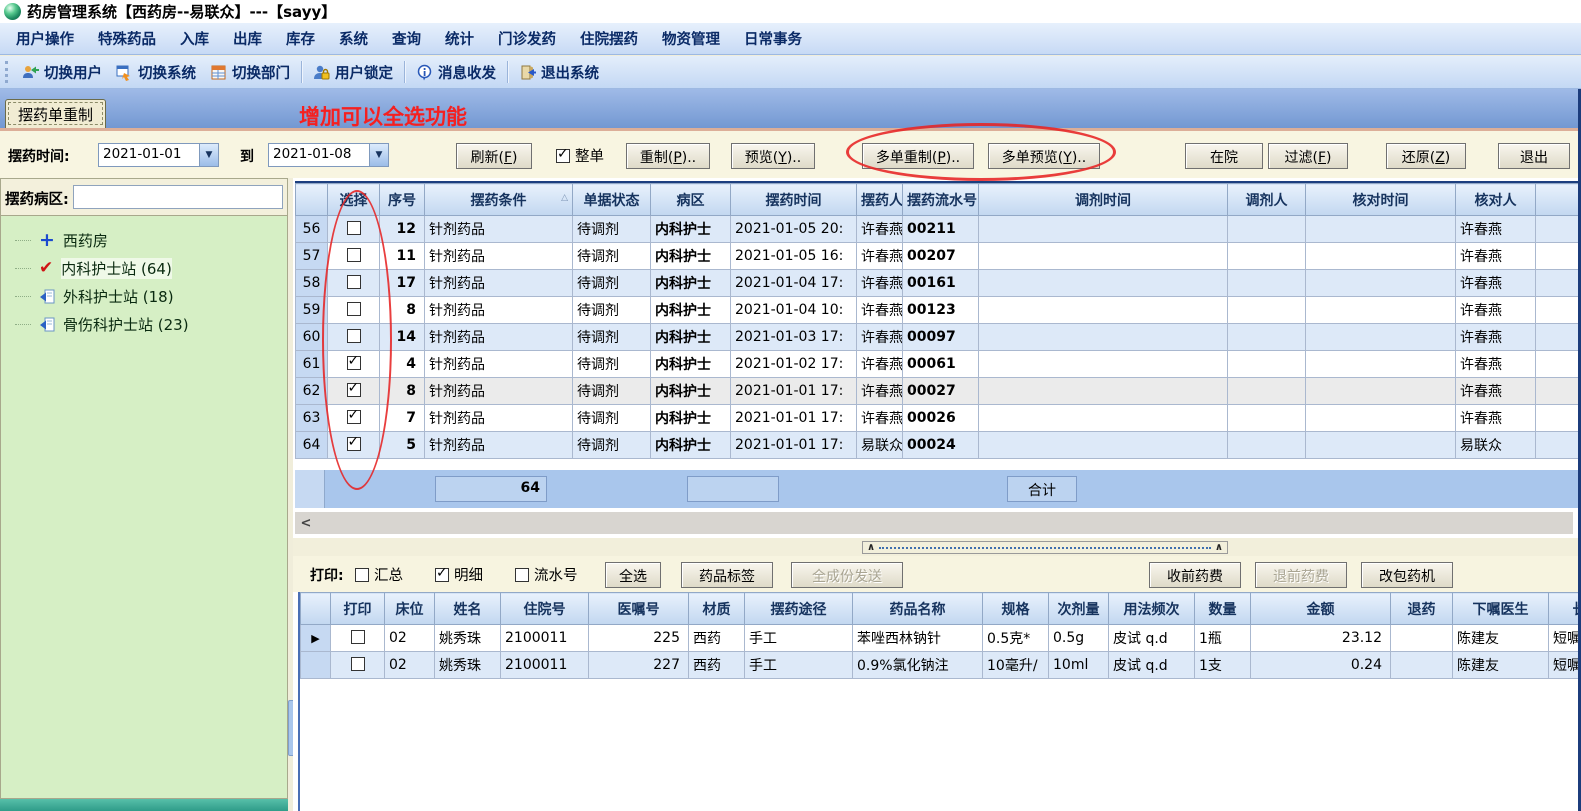 The image size is (1581, 811). Describe the element at coordinates (690, 199) in the screenshot. I see `col-header-ward: 病区` at that location.